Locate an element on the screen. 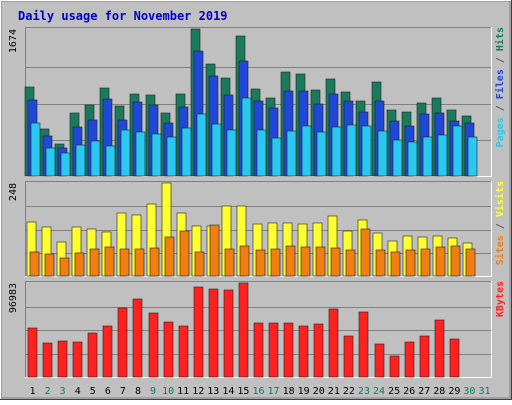 The image size is (512, 405). x-tick-label-day-9: 9 is located at coordinates (153, 391).